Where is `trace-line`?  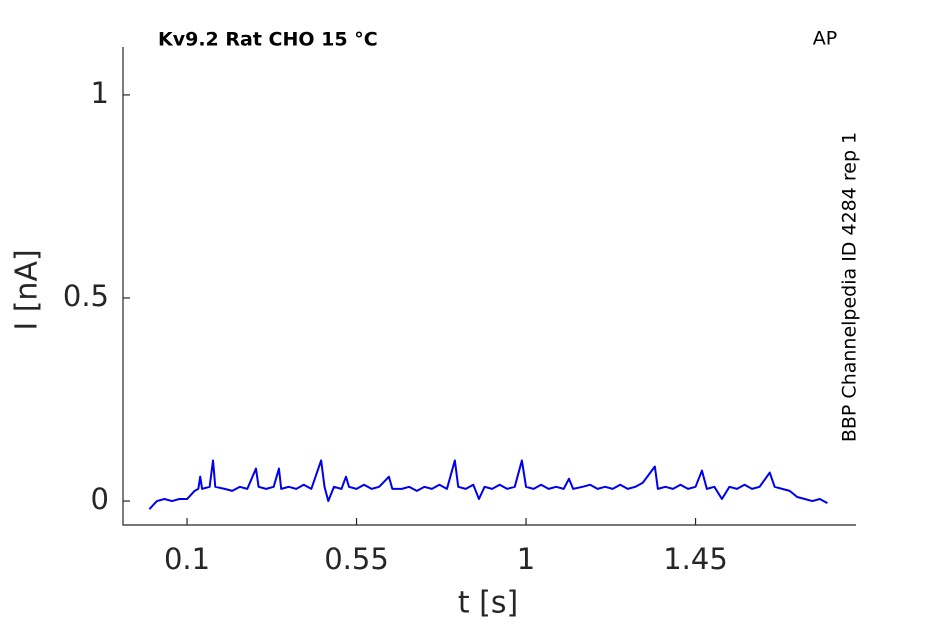
trace-line is located at coordinates (488, 484).